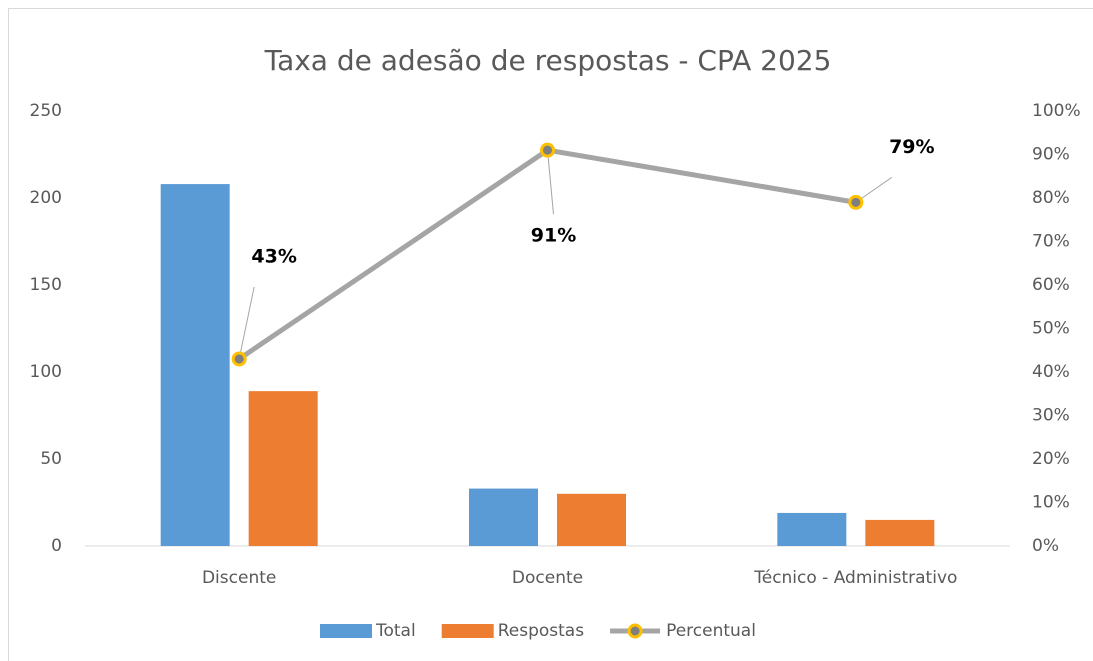 The image size is (1093, 661). What do you see at coordinates (1051, 372) in the screenshot?
I see `y2-tick-label: 40%` at bounding box center [1051, 372].